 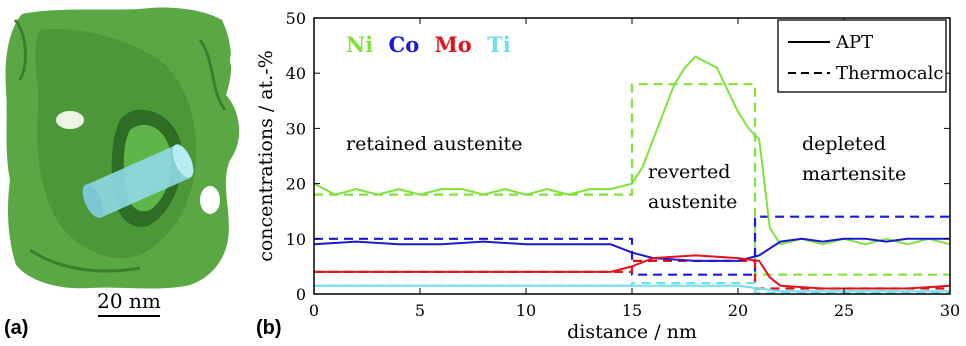 What do you see at coordinates (854, 42) in the screenshot?
I see `legend-label-apt: APT` at bounding box center [854, 42].